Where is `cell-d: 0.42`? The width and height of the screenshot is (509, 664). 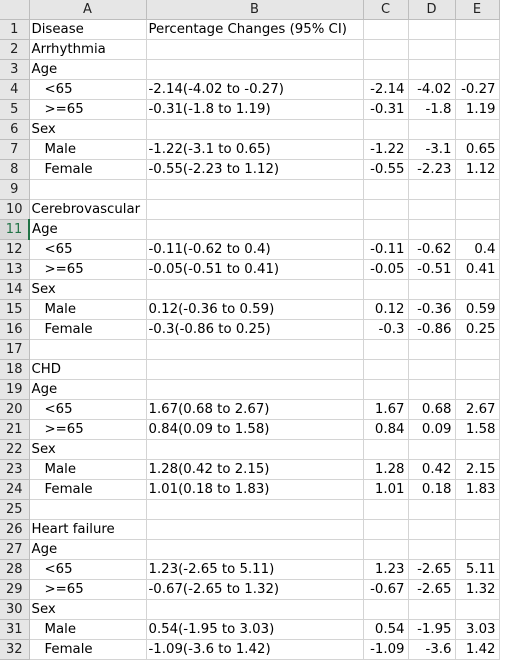 cell-d: 0.42 is located at coordinates (432, 469).